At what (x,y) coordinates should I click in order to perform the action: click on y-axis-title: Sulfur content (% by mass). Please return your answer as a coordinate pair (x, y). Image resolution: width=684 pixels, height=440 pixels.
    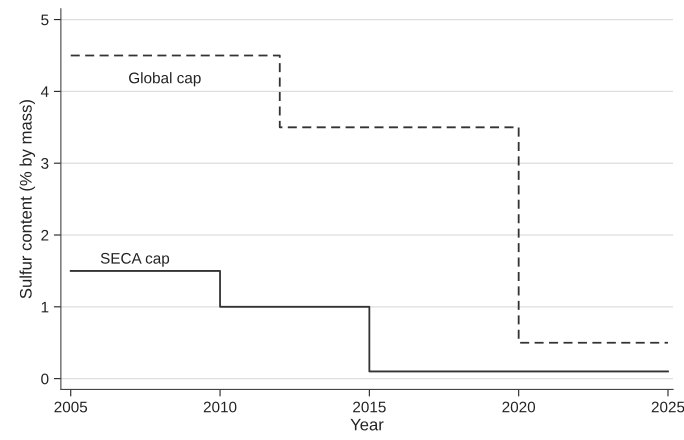
    Looking at the image, I should click on (27, 199).